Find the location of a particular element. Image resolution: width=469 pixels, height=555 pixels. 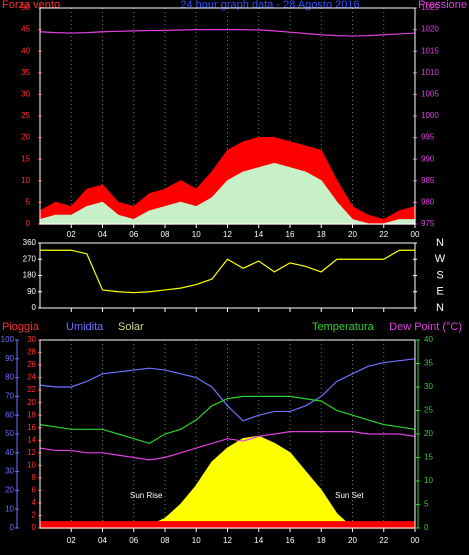

y-tick-label: 90 is located at coordinates (31, 291).